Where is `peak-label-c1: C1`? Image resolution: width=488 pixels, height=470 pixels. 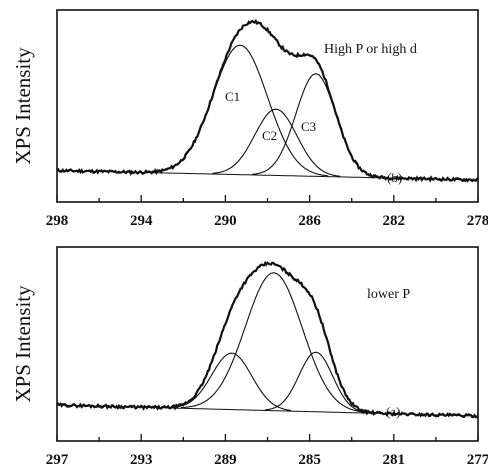 peak-label-c1: C1 is located at coordinates (232, 96).